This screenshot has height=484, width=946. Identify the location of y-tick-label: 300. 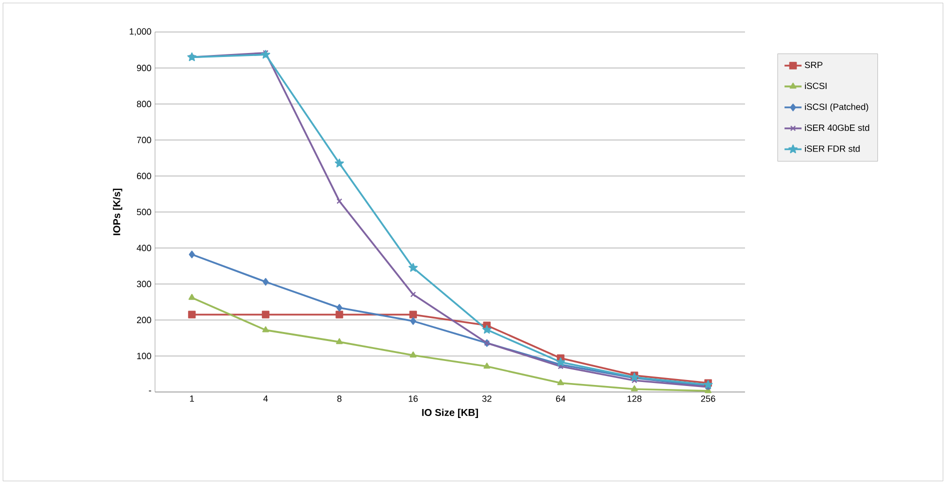
(144, 284).